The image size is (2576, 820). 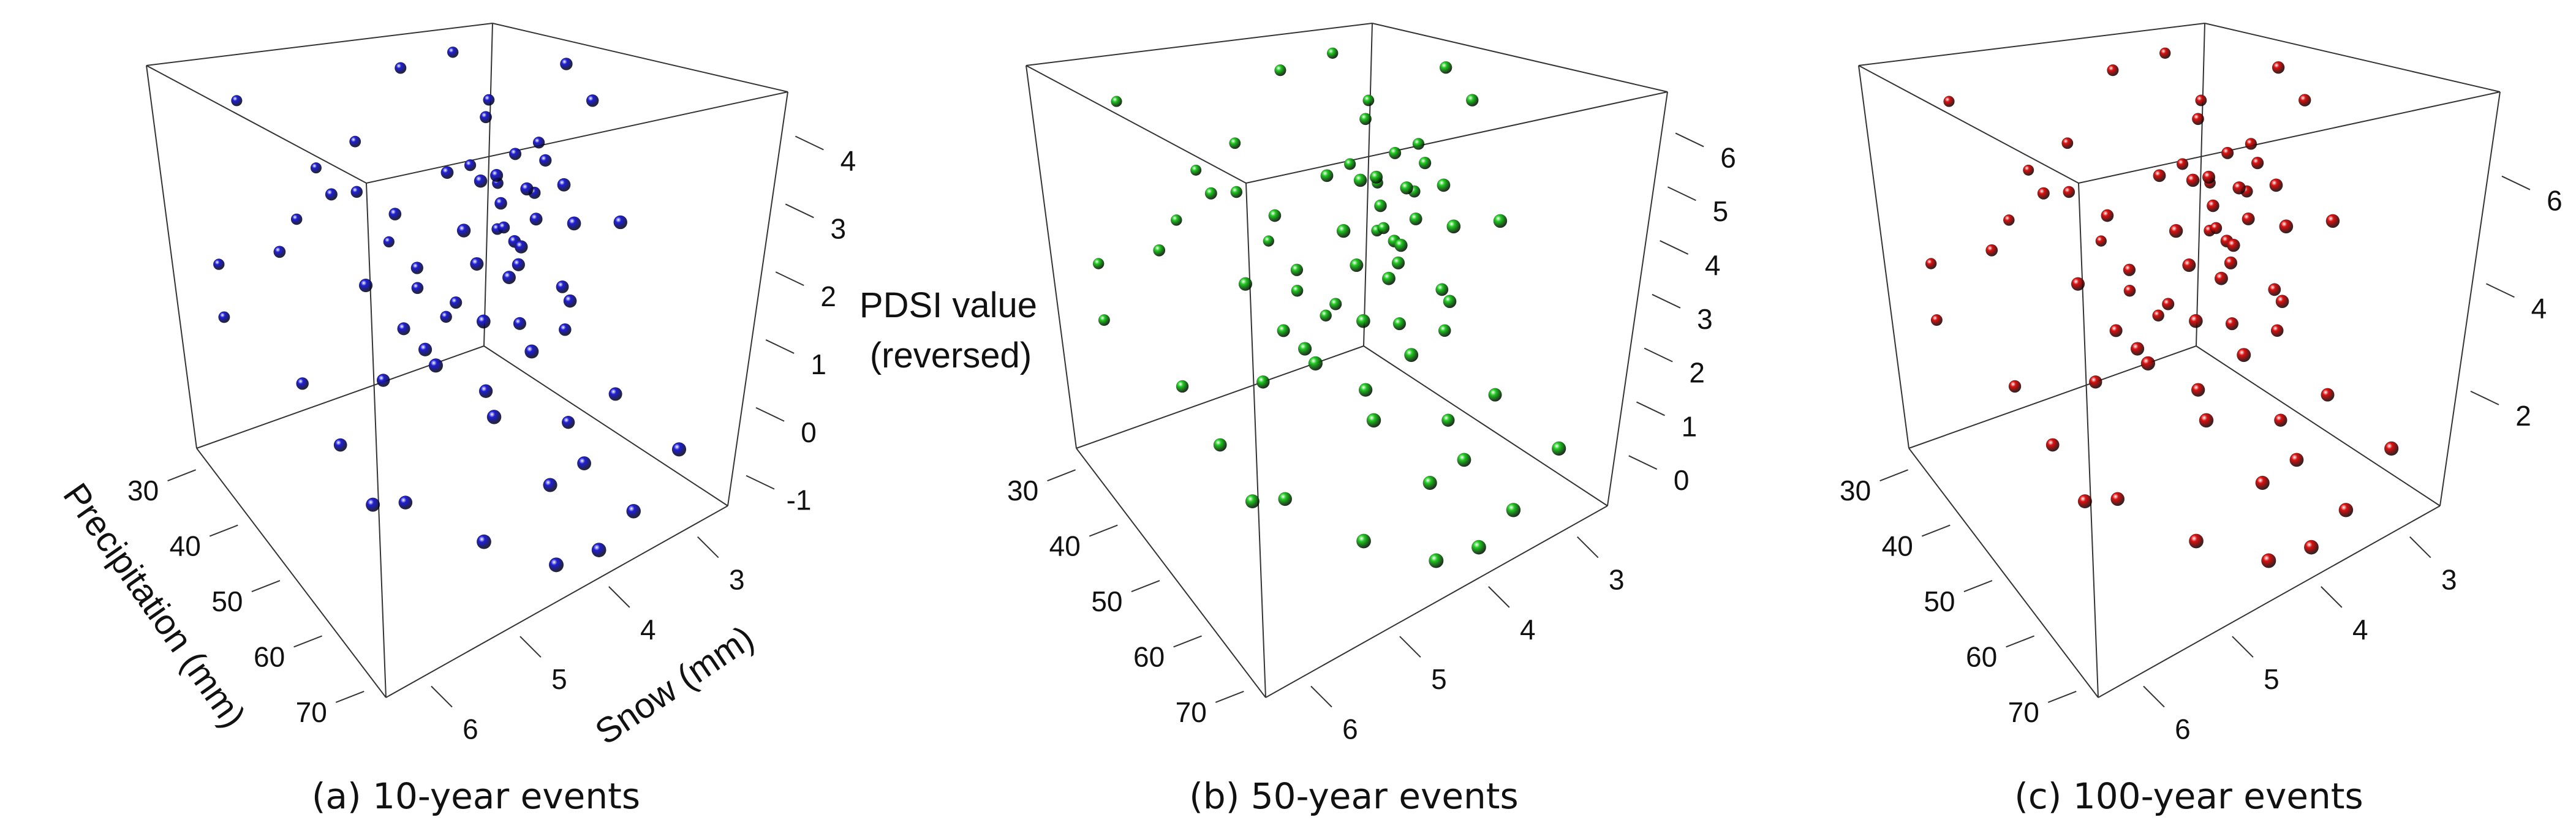 I want to click on z-axis-title-line2: (reversed), so click(x=951, y=355).